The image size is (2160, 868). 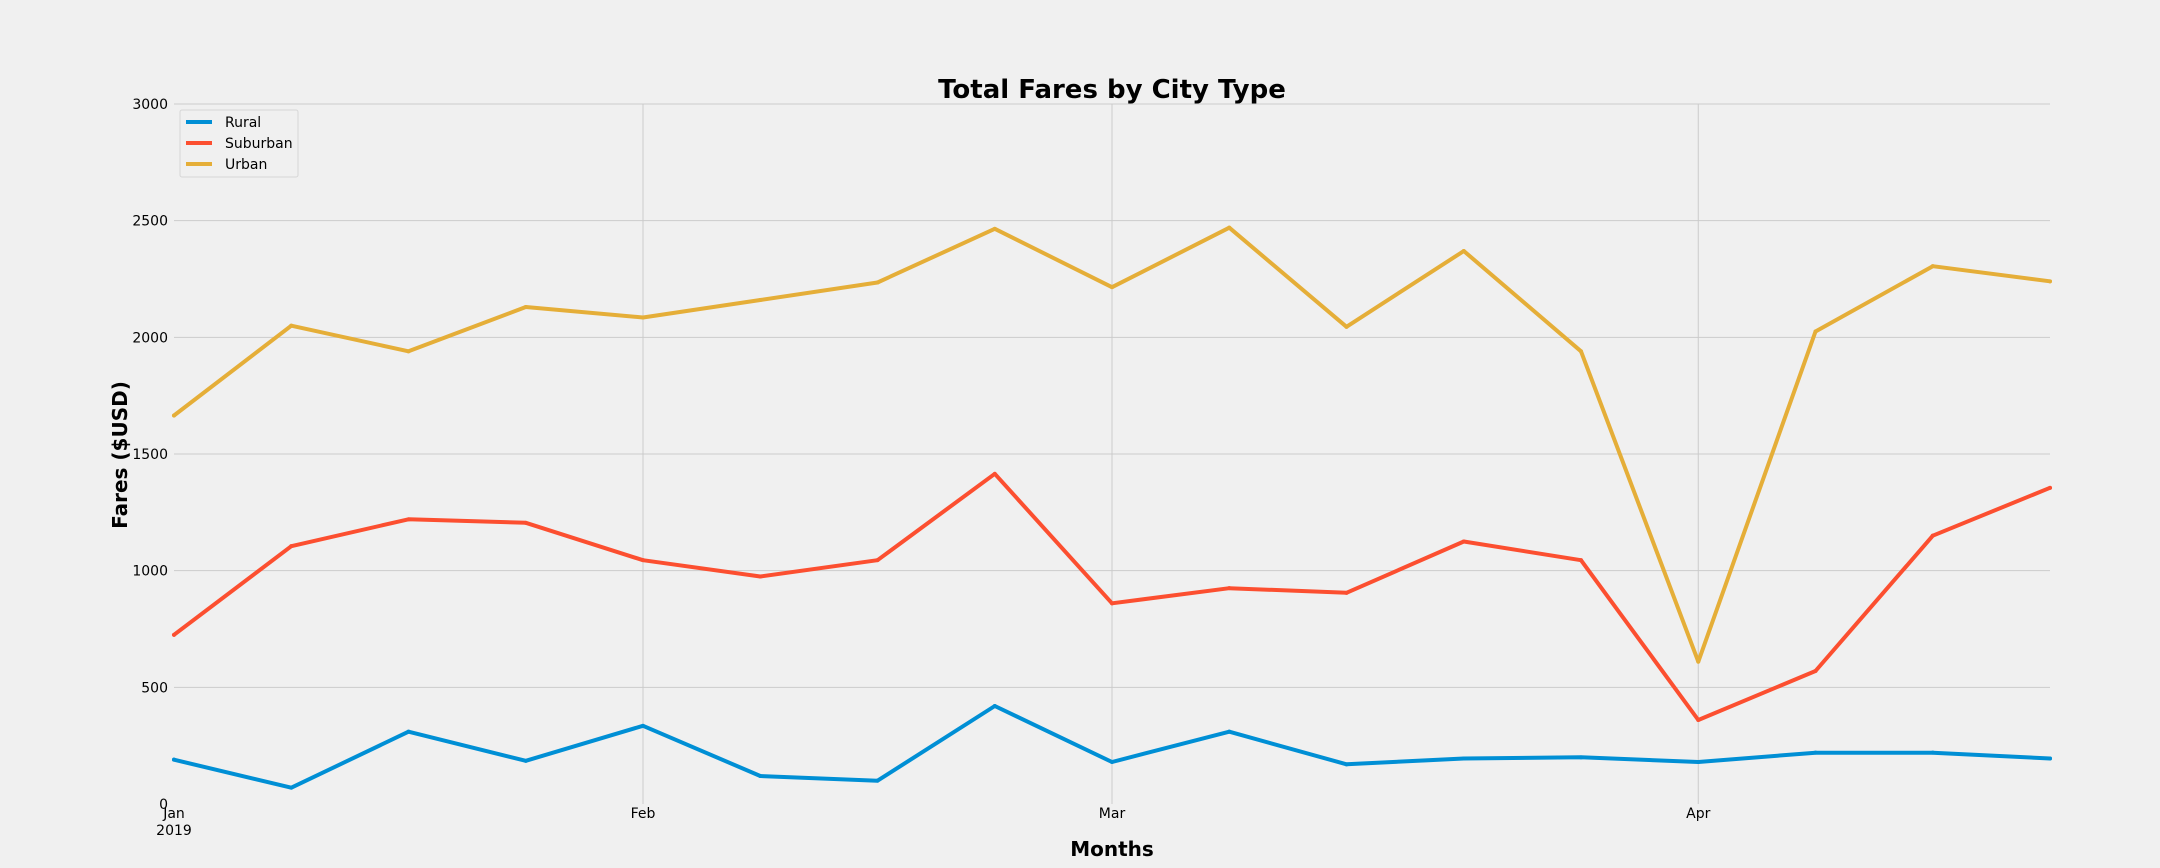 What do you see at coordinates (163, 805) in the screenshot?
I see `y-tick-label: 0` at bounding box center [163, 805].